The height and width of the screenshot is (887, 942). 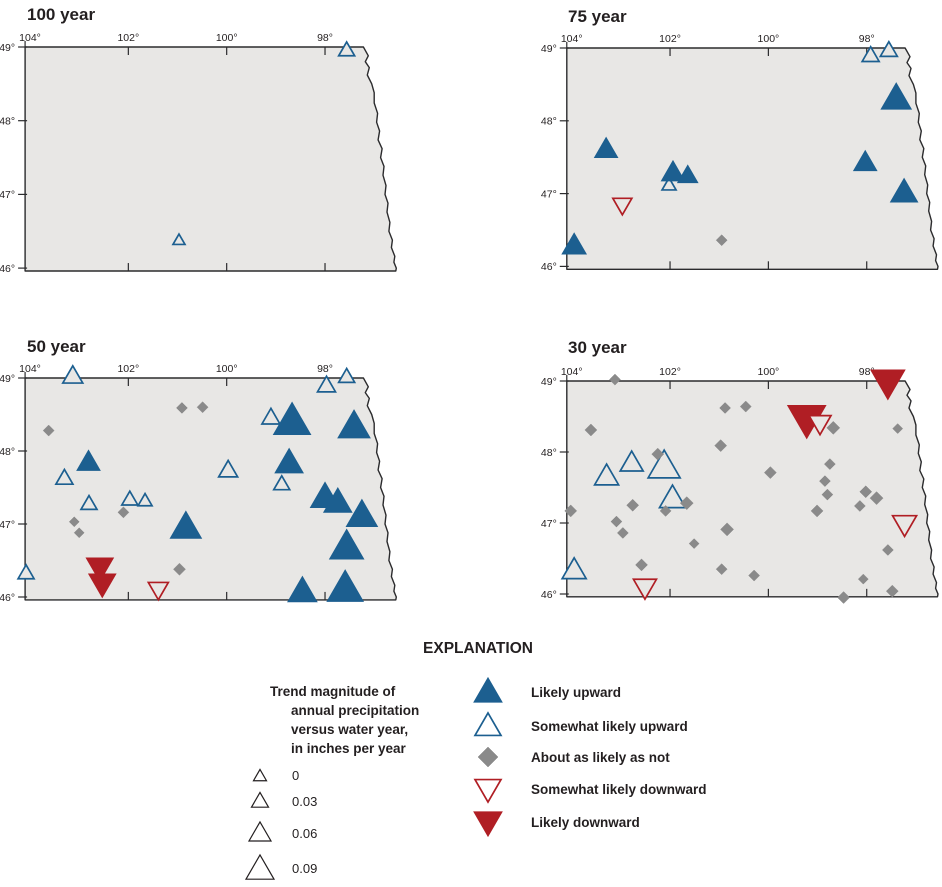 What do you see at coordinates (355, 710) in the screenshot?
I see `size-scale-heading-line: annual precipitation` at bounding box center [355, 710].